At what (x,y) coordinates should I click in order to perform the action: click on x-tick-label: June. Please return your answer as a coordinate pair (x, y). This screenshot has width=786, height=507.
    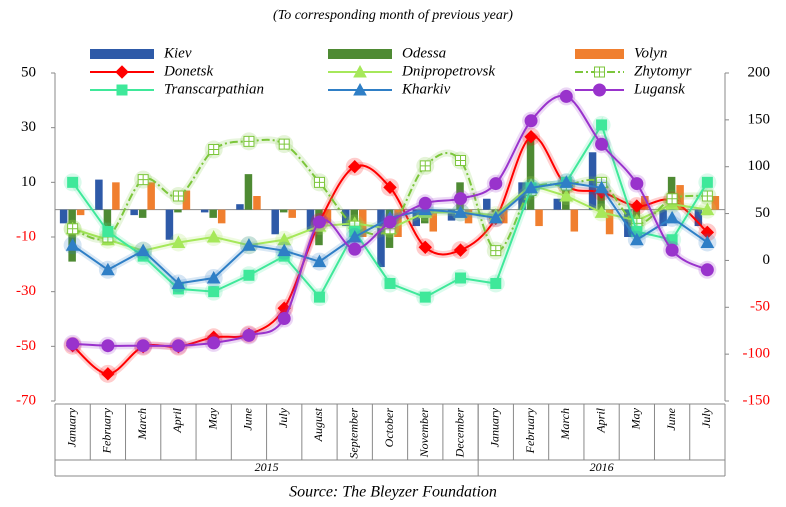
    Looking at the image, I should click on (248, 418).